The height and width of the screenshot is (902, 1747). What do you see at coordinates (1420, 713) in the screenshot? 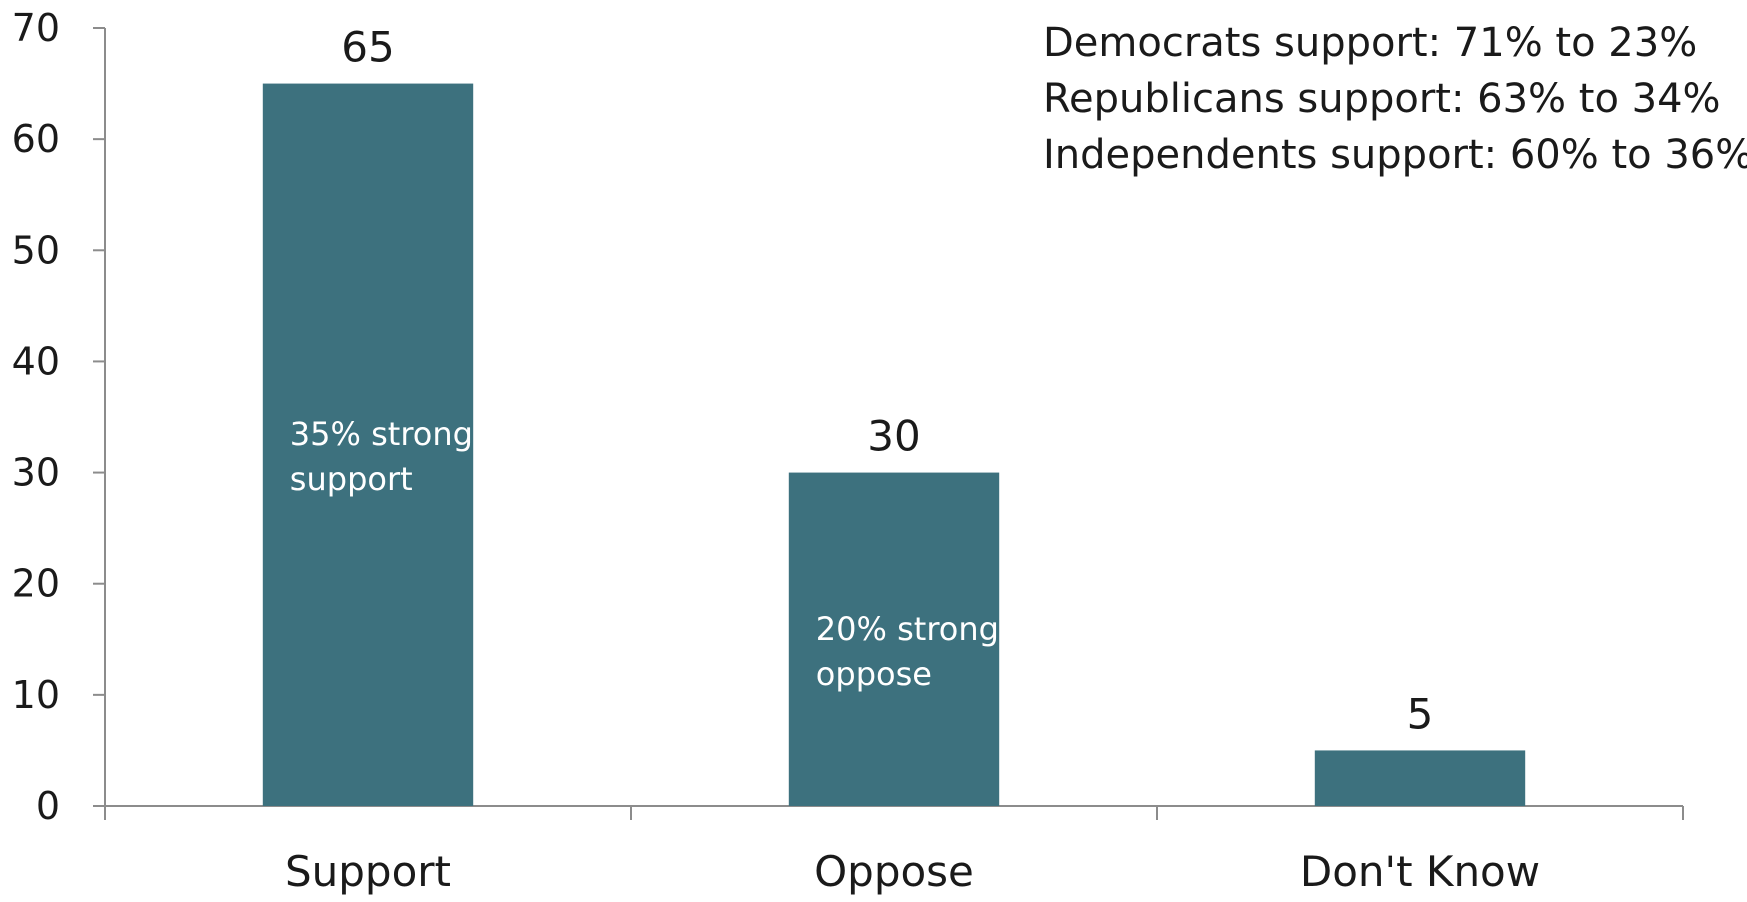
I see `data-label: 5` at bounding box center [1420, 713].